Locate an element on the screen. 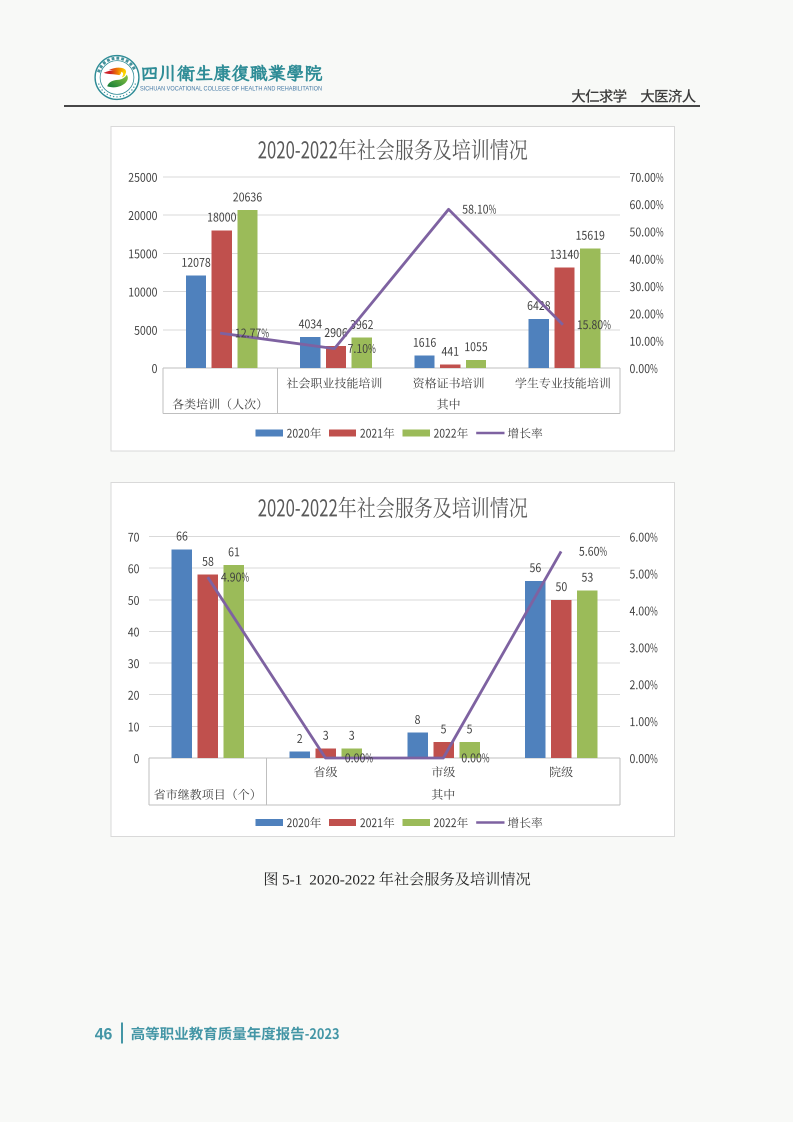 Image resolution: width=793 pixels, height=1122 pixels. svg-text: 2020-2022 is located at coordinates (342, 880).